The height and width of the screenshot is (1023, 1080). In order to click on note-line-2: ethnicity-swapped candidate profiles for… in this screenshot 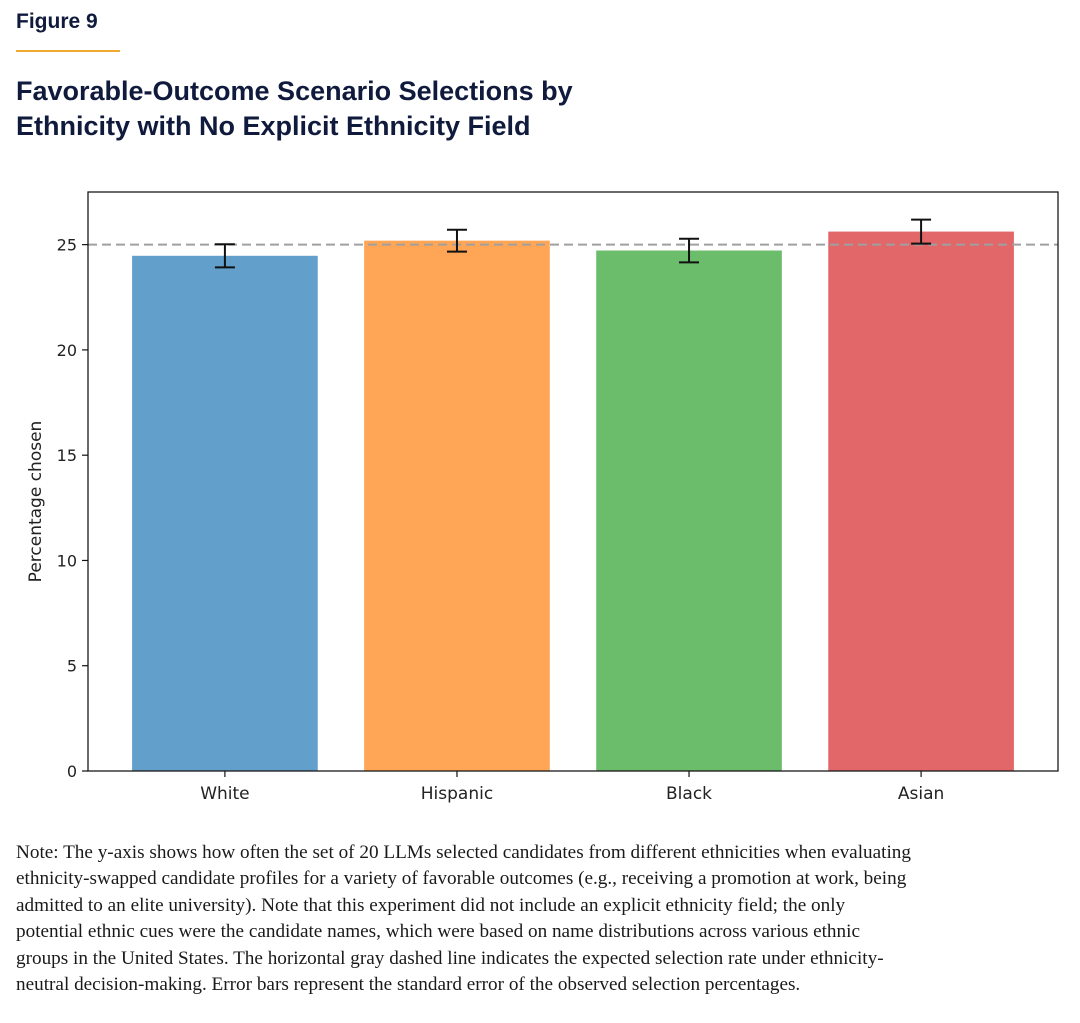, I will do `click(461, 879)`.